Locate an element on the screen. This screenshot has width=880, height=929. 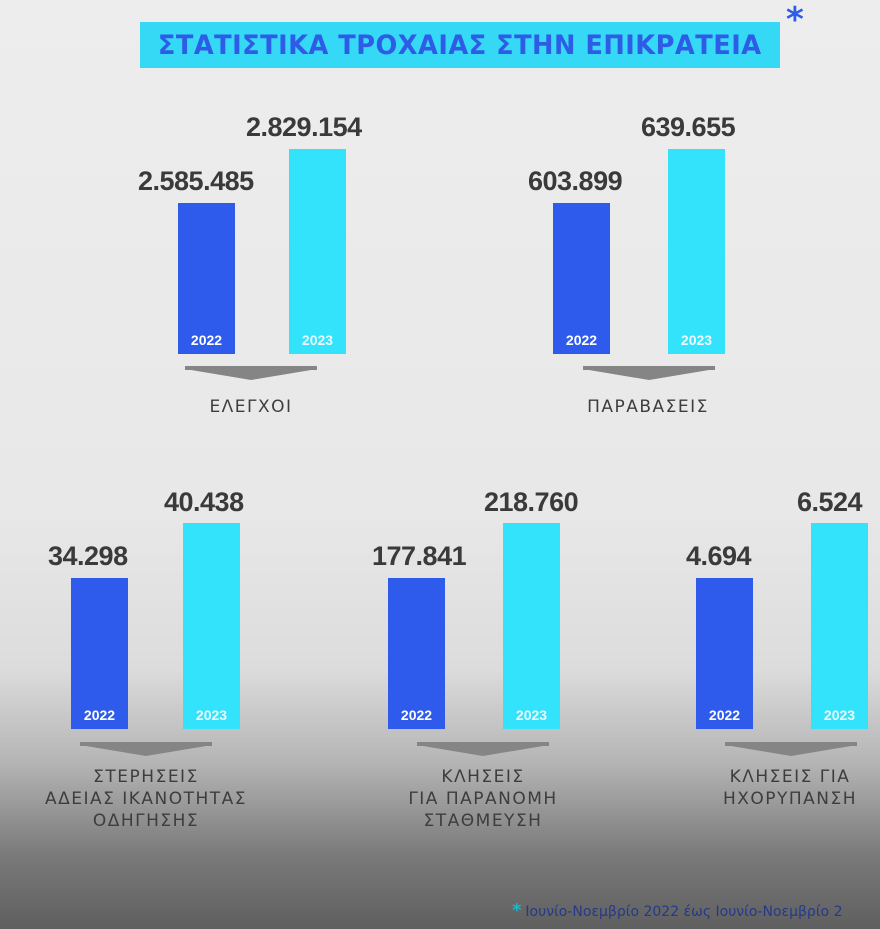
value-2022: 2.585.485 is located at coordinates (196, 181).